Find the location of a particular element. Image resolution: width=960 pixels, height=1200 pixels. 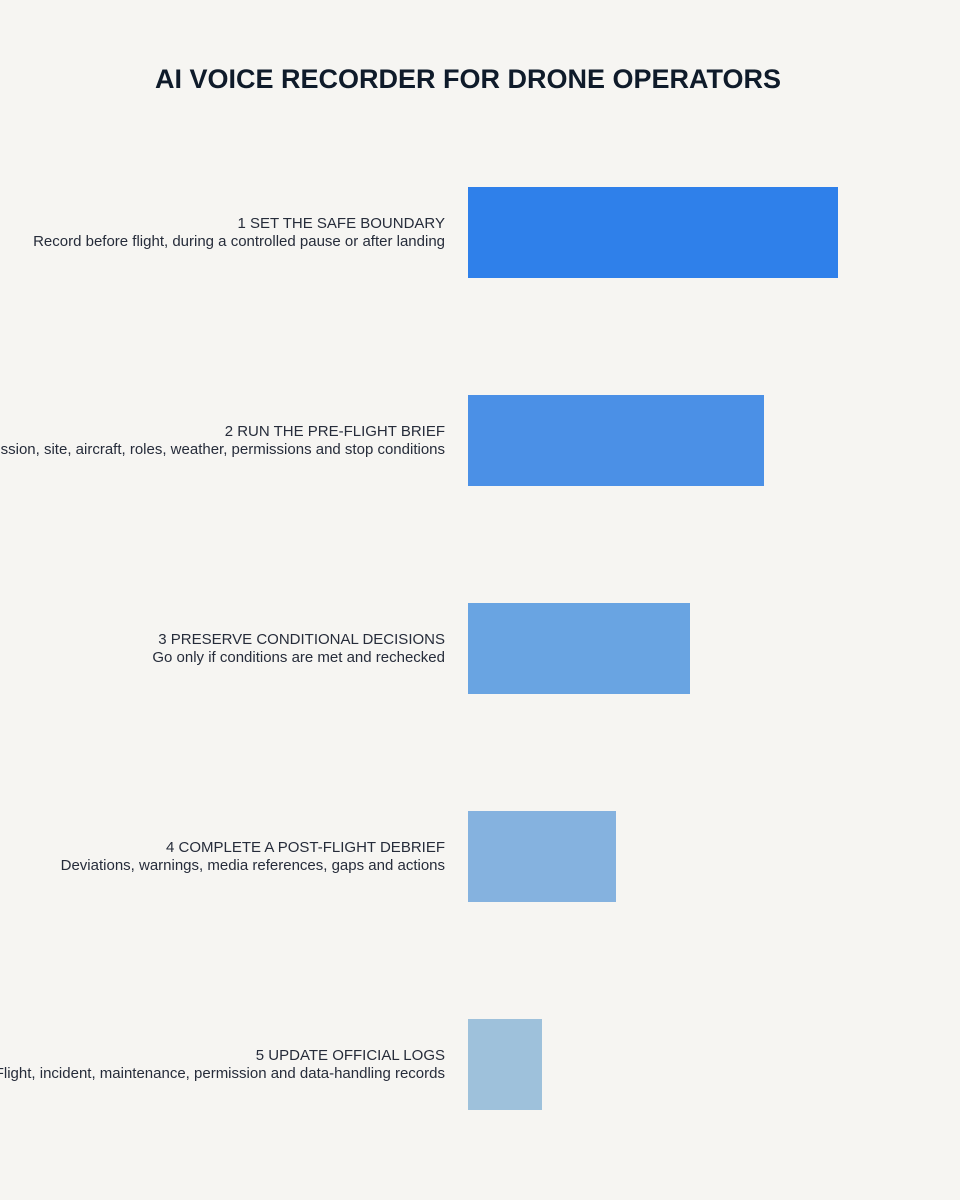

category-label: 2 RUN THE PRE-FLIGHT BRIEF is located at coordinates (335, 431).